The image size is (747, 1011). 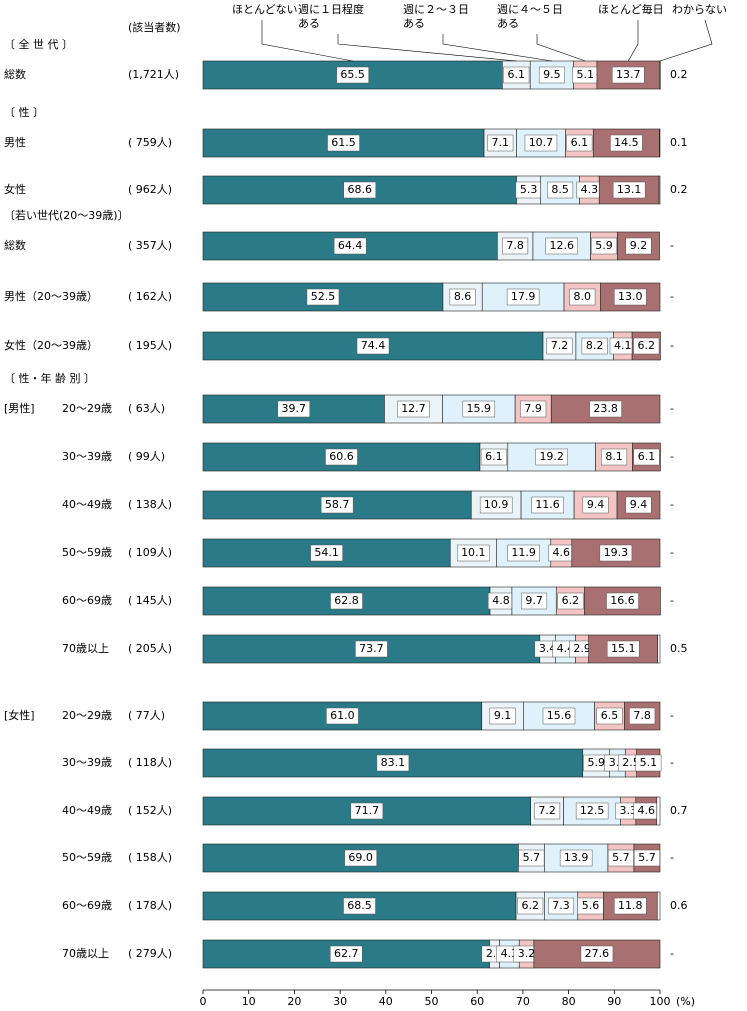 I want to click on category-label: 女性, so click(x=15, y=189).